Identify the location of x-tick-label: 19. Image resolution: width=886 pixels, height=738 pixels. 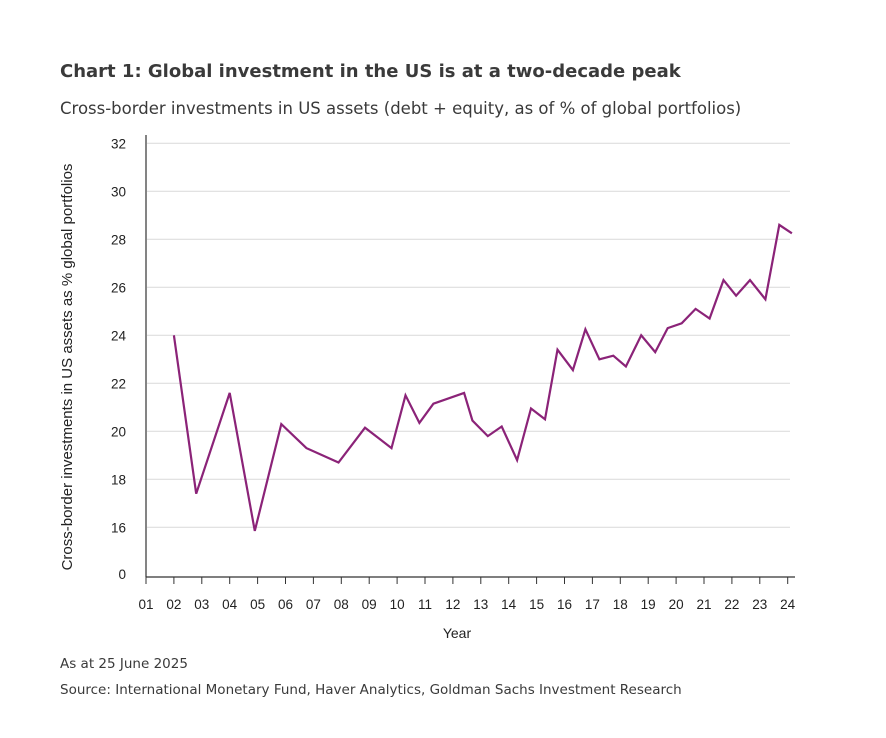
(648, 604).